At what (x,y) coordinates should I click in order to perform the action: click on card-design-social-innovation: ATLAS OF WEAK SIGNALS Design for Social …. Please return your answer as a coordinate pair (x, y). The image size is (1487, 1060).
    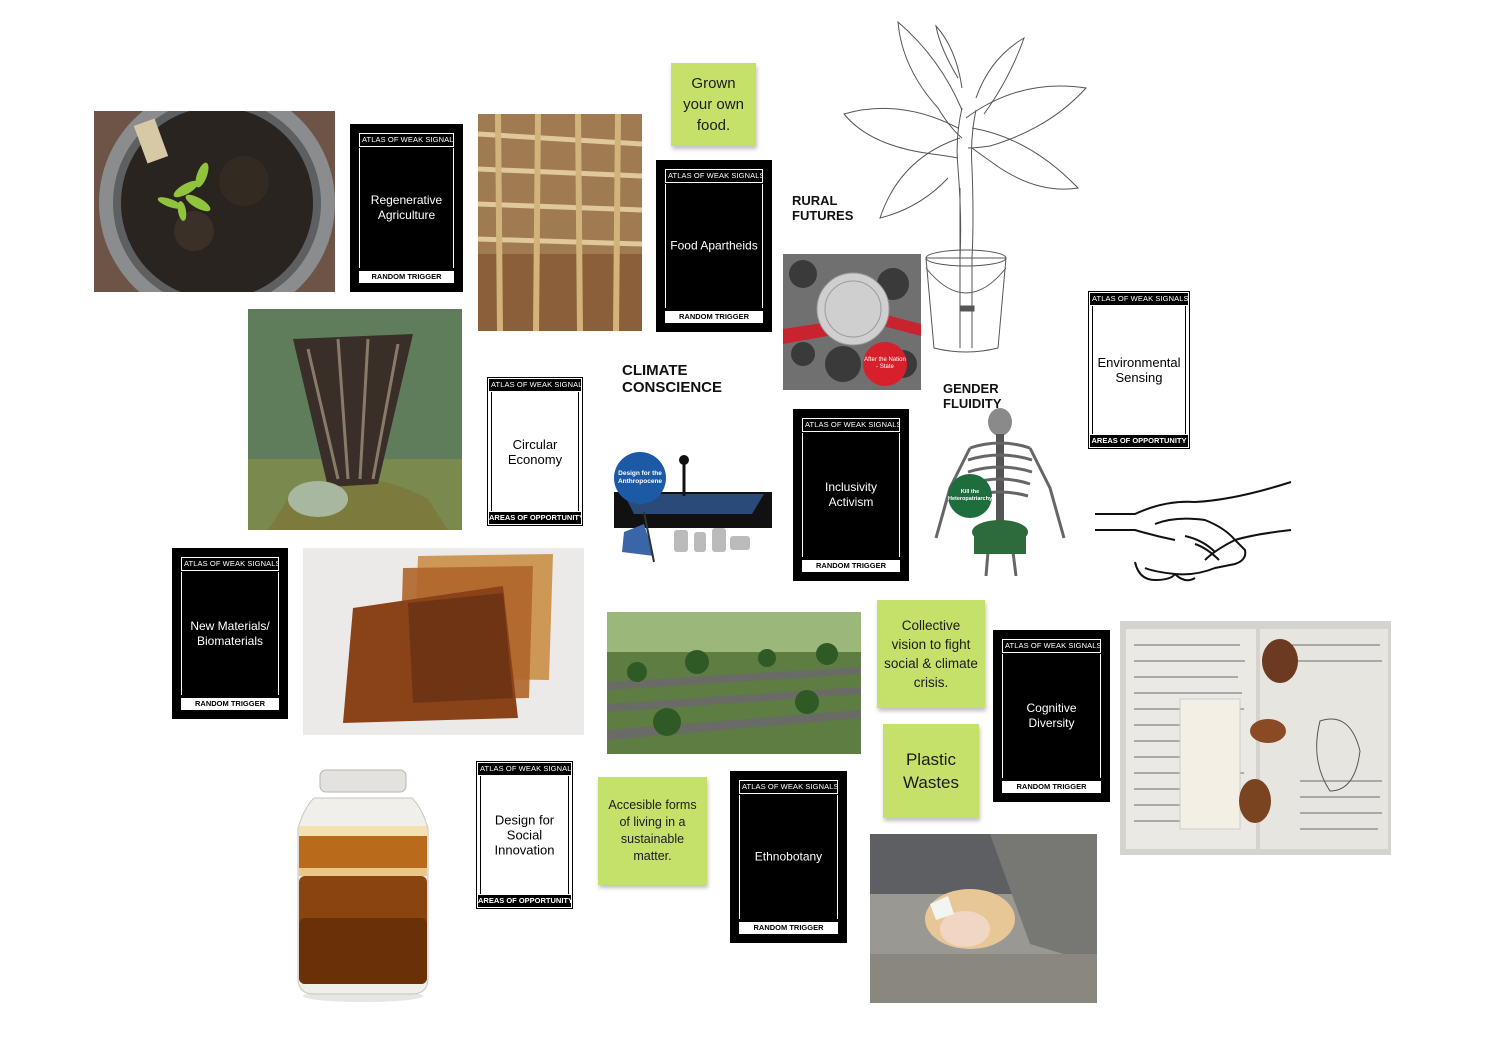
    Looking at the image, I should click on (524, 835).